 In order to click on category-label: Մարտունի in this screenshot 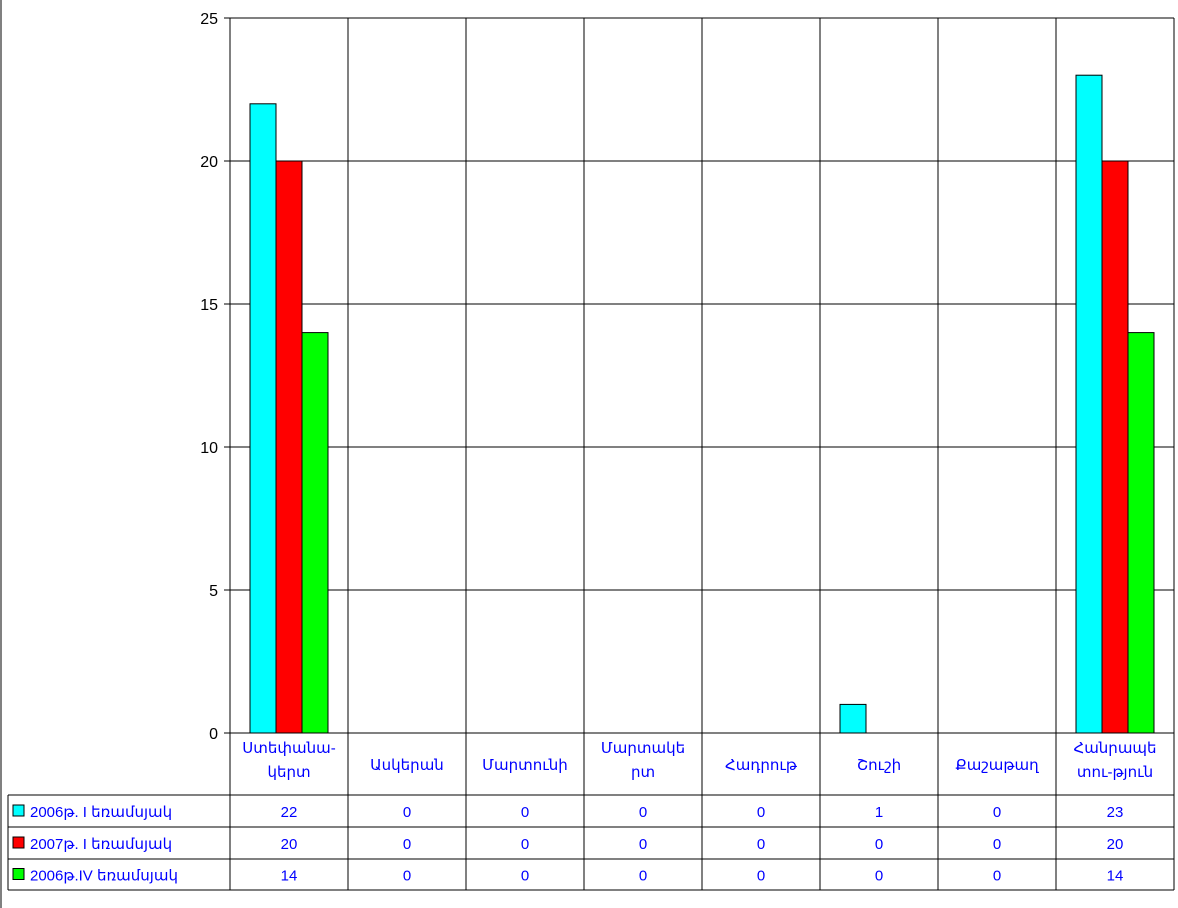, I will do `click(525, 765)`.